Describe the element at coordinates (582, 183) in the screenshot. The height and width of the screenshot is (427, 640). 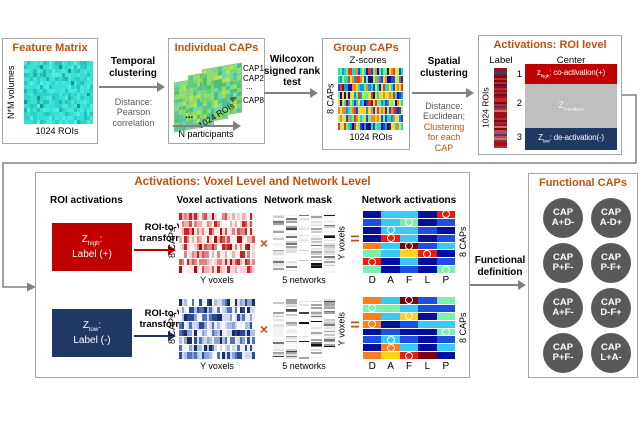
I see `functional-caps-title: Functional CAPs` at that location.